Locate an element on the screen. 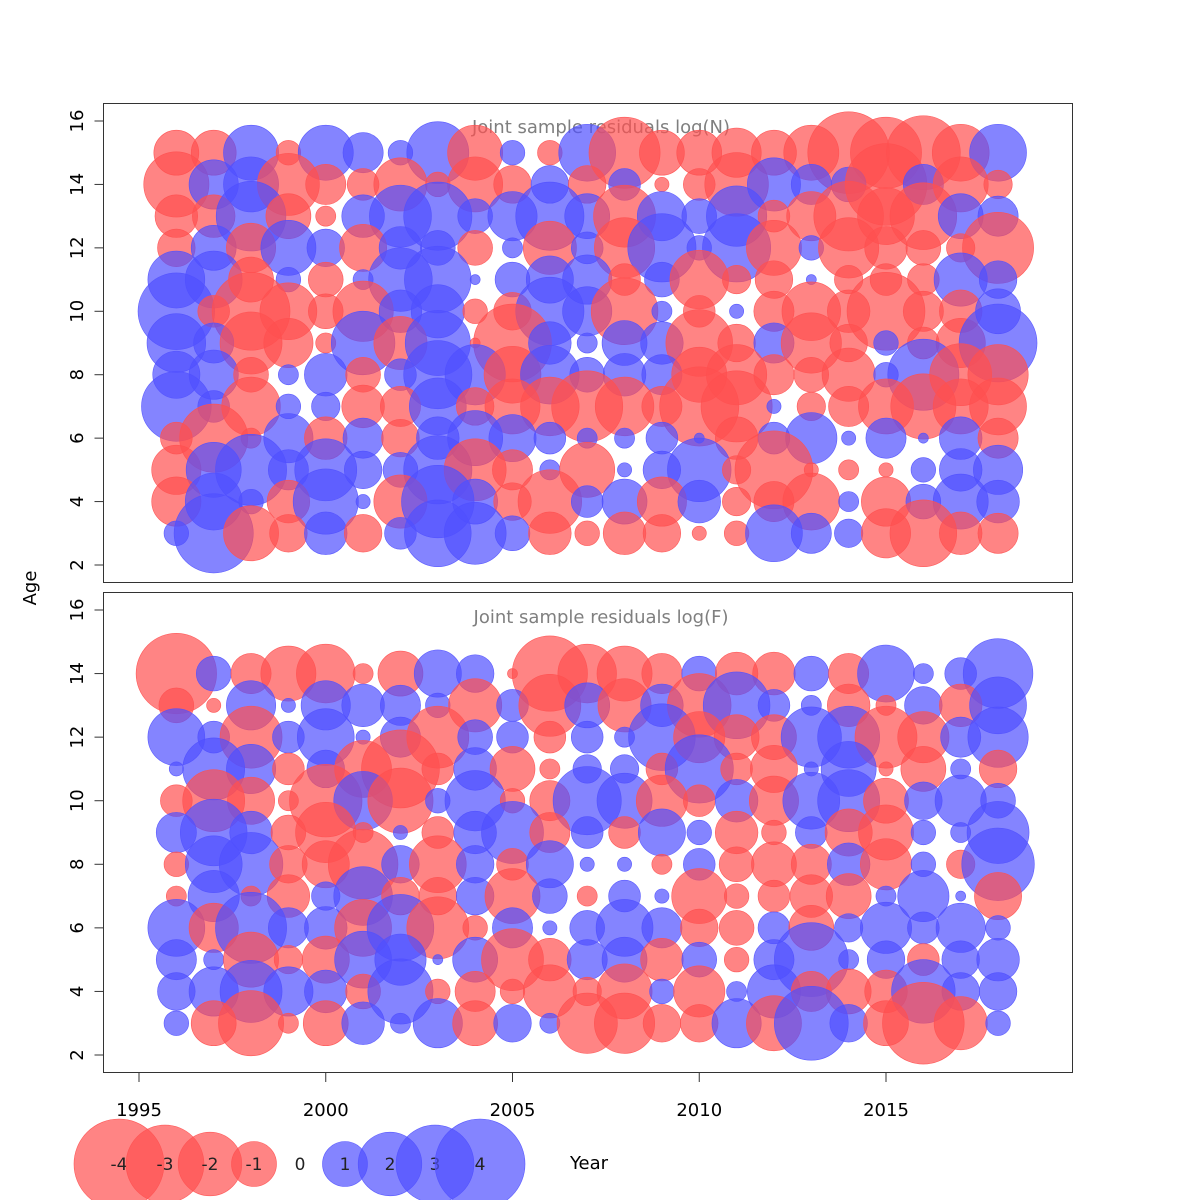 This screenshot has width=1200, height=1204. bubble-top-age3-2017 is located at coordinates (961, 533).